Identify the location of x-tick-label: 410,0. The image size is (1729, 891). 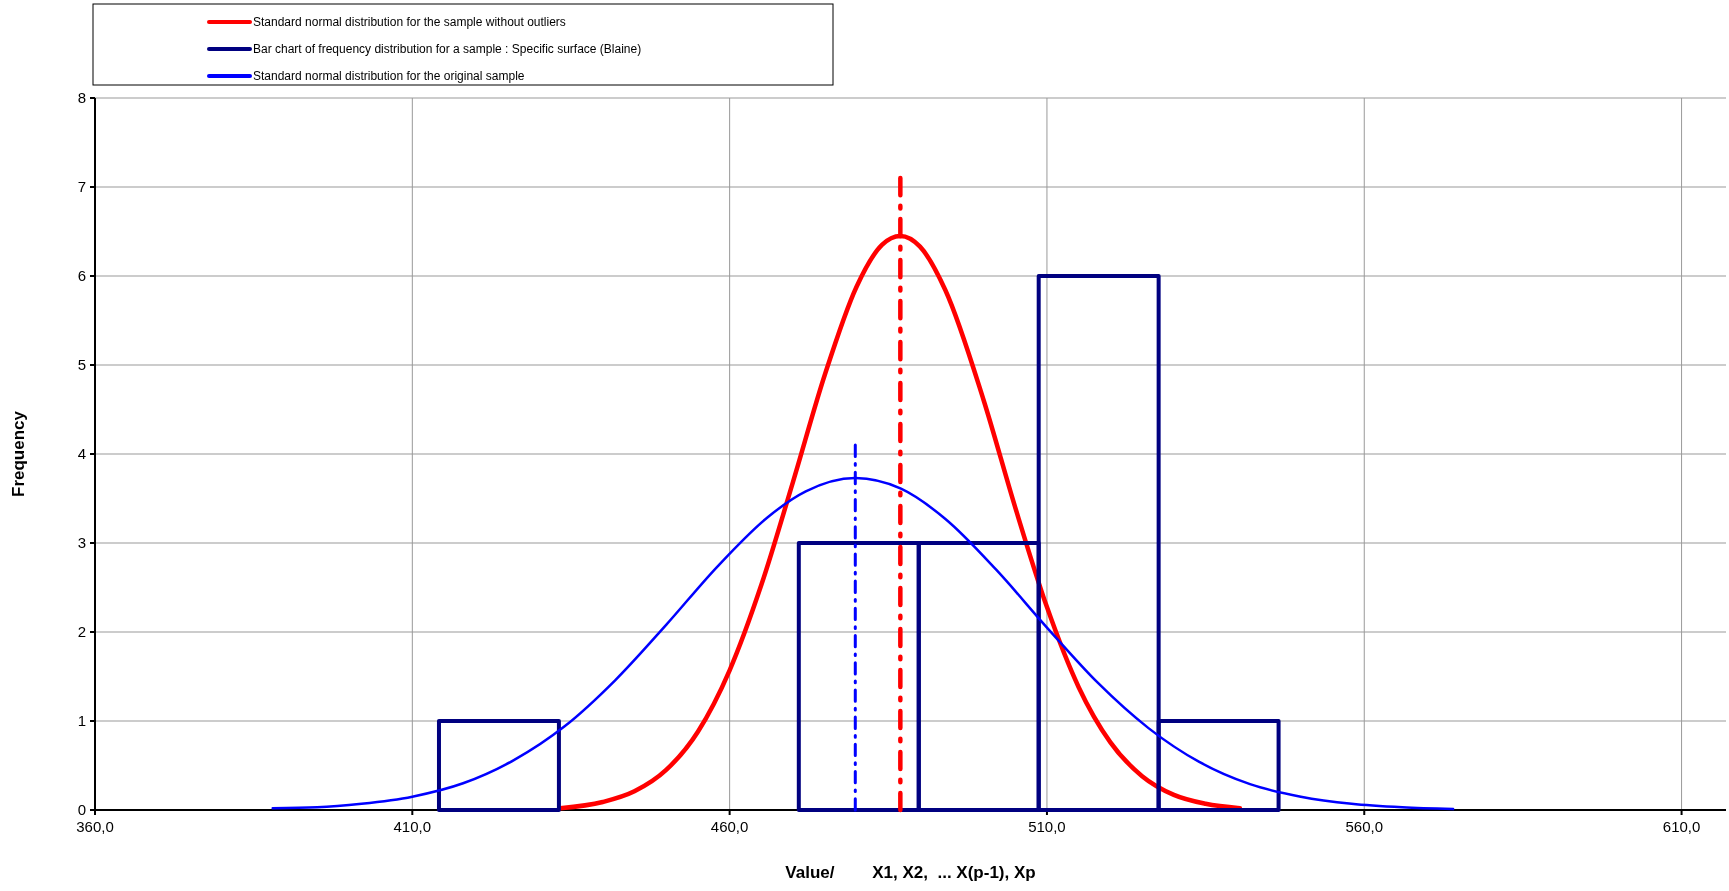
(412, 826).